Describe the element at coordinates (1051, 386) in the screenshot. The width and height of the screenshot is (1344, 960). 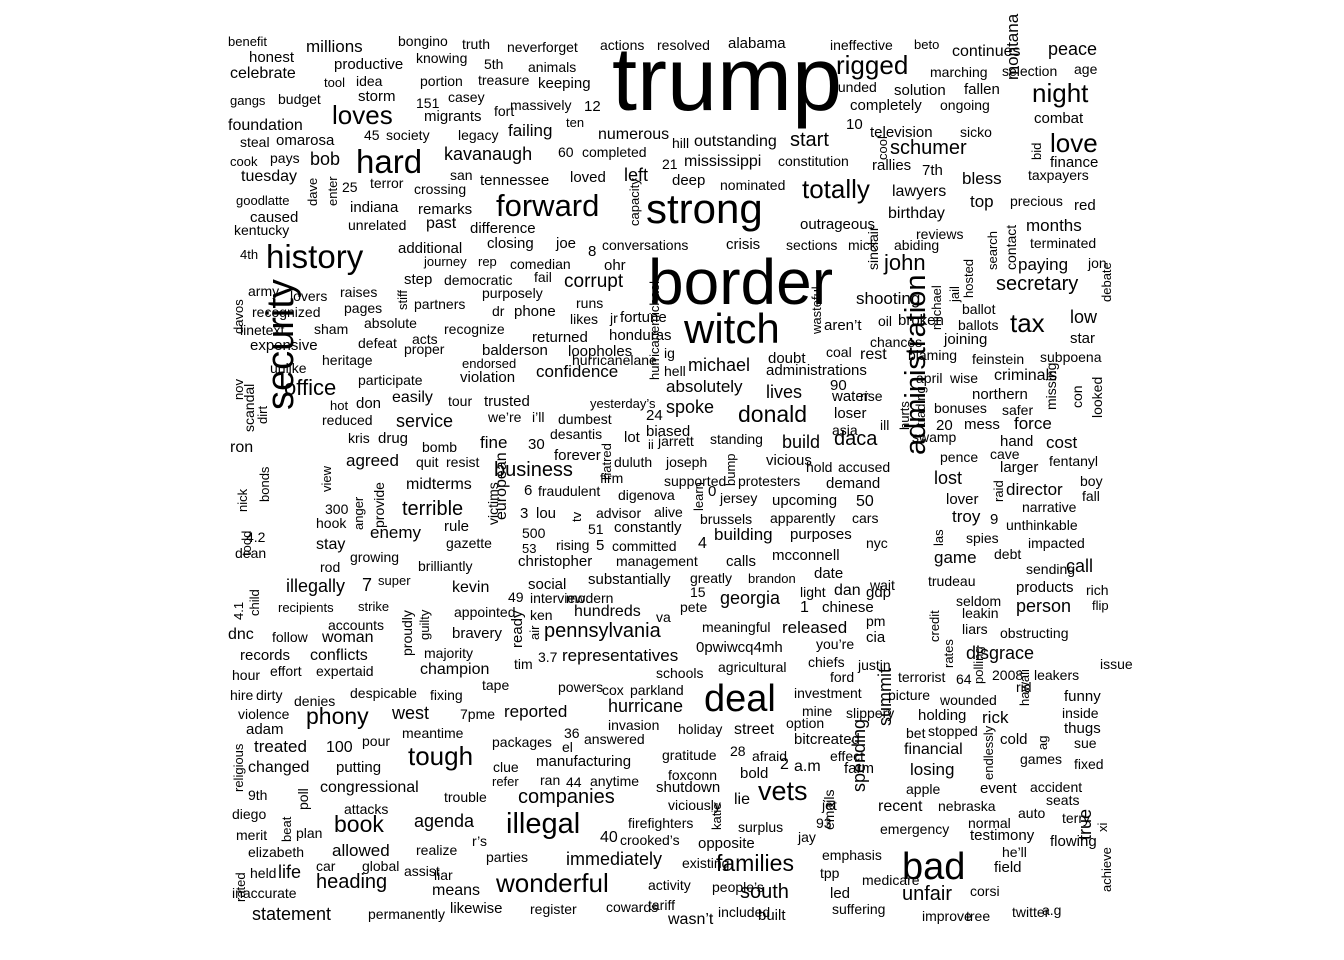
I see `cloud-word: missing` at that location.